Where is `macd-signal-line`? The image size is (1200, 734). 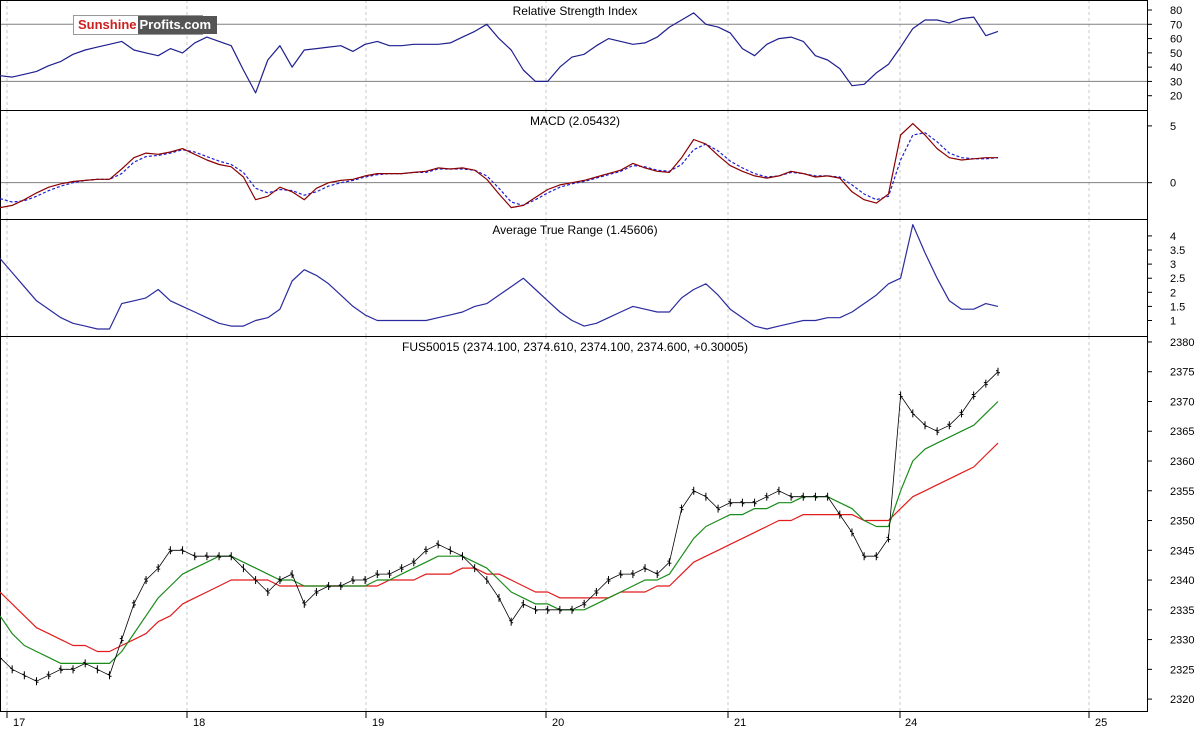 macd-signal-line is located at coordinates (499, 169).